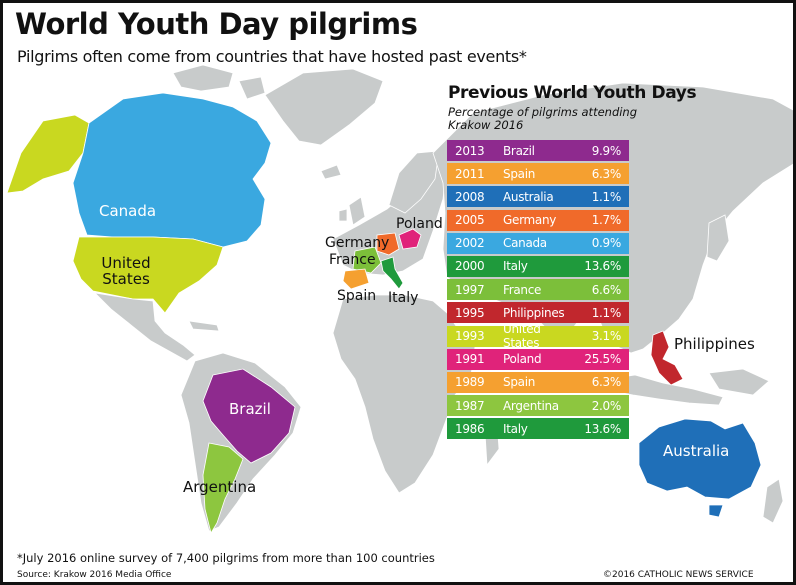  Describe the element at coordinates (203, 78) in the screenshot. I see `arctic-islands-shape` at that location.